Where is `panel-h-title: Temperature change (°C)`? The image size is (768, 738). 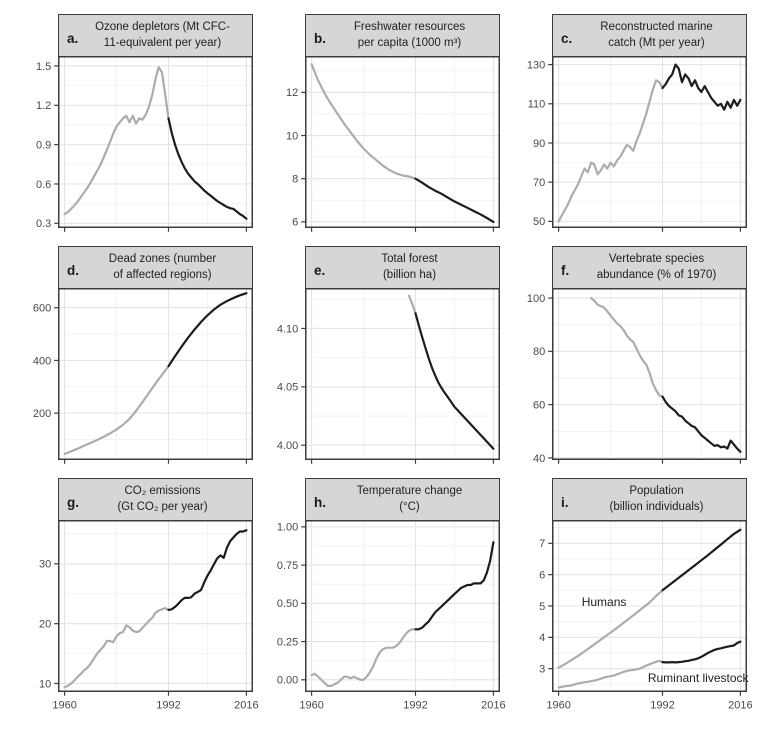
panel-h-title: Temperature change (°C) is located at coordinates (402, 499).